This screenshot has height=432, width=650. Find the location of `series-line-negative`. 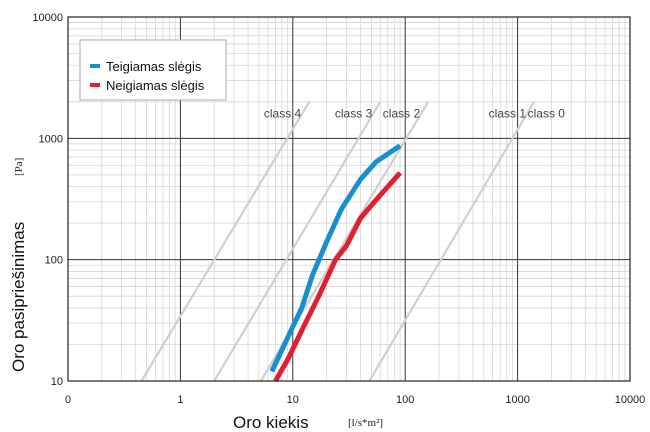

series-line-negative is located at coordinates (337, 277).